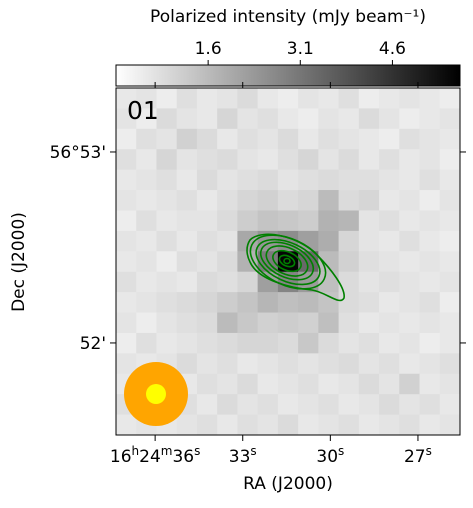 The width and height of the screenshot is (473, 508). I want to click on colorbar-tick-label: 4.6, so click(392, 49).